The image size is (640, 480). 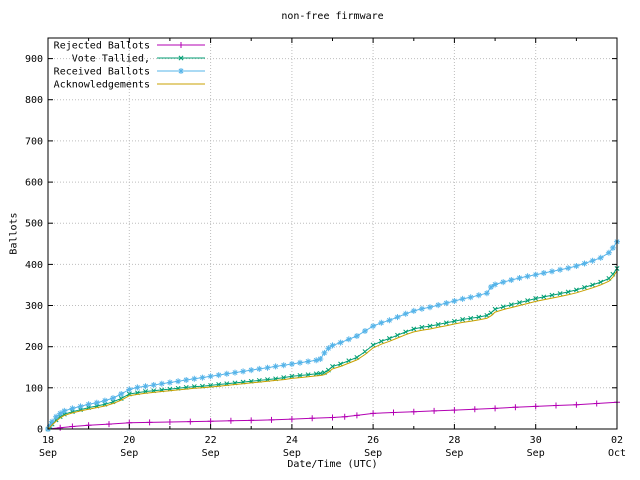 I want to click on y-tick-label: 100, so click(x=34, y=388).